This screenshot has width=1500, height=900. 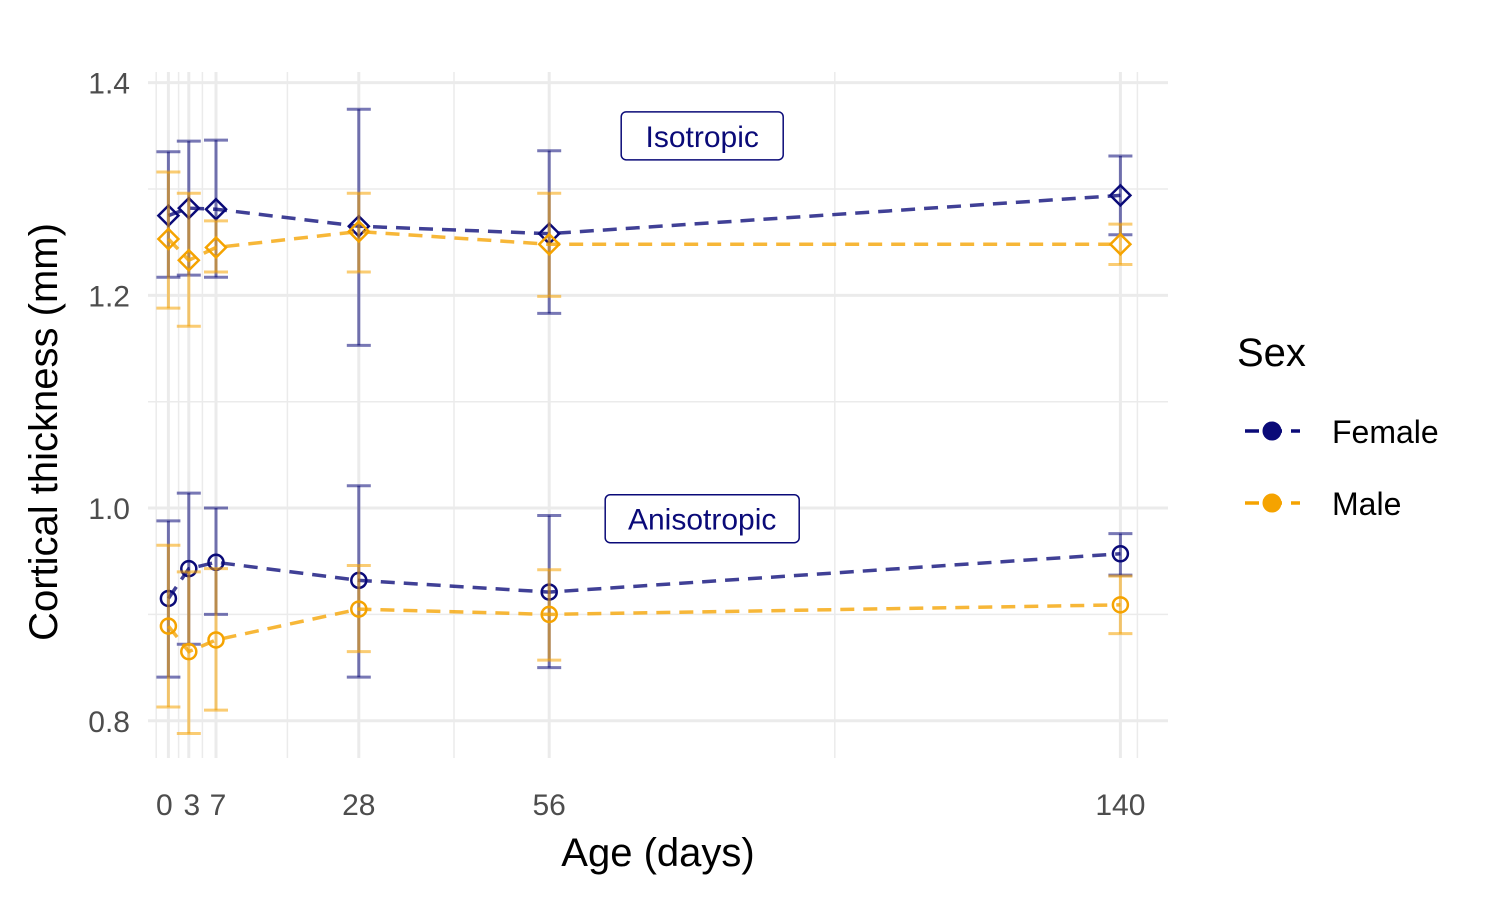 What do you see at coordinates (358, 805) in the screenshot?
I see `x-tick-label: 28` at bounding box center [358, 805].